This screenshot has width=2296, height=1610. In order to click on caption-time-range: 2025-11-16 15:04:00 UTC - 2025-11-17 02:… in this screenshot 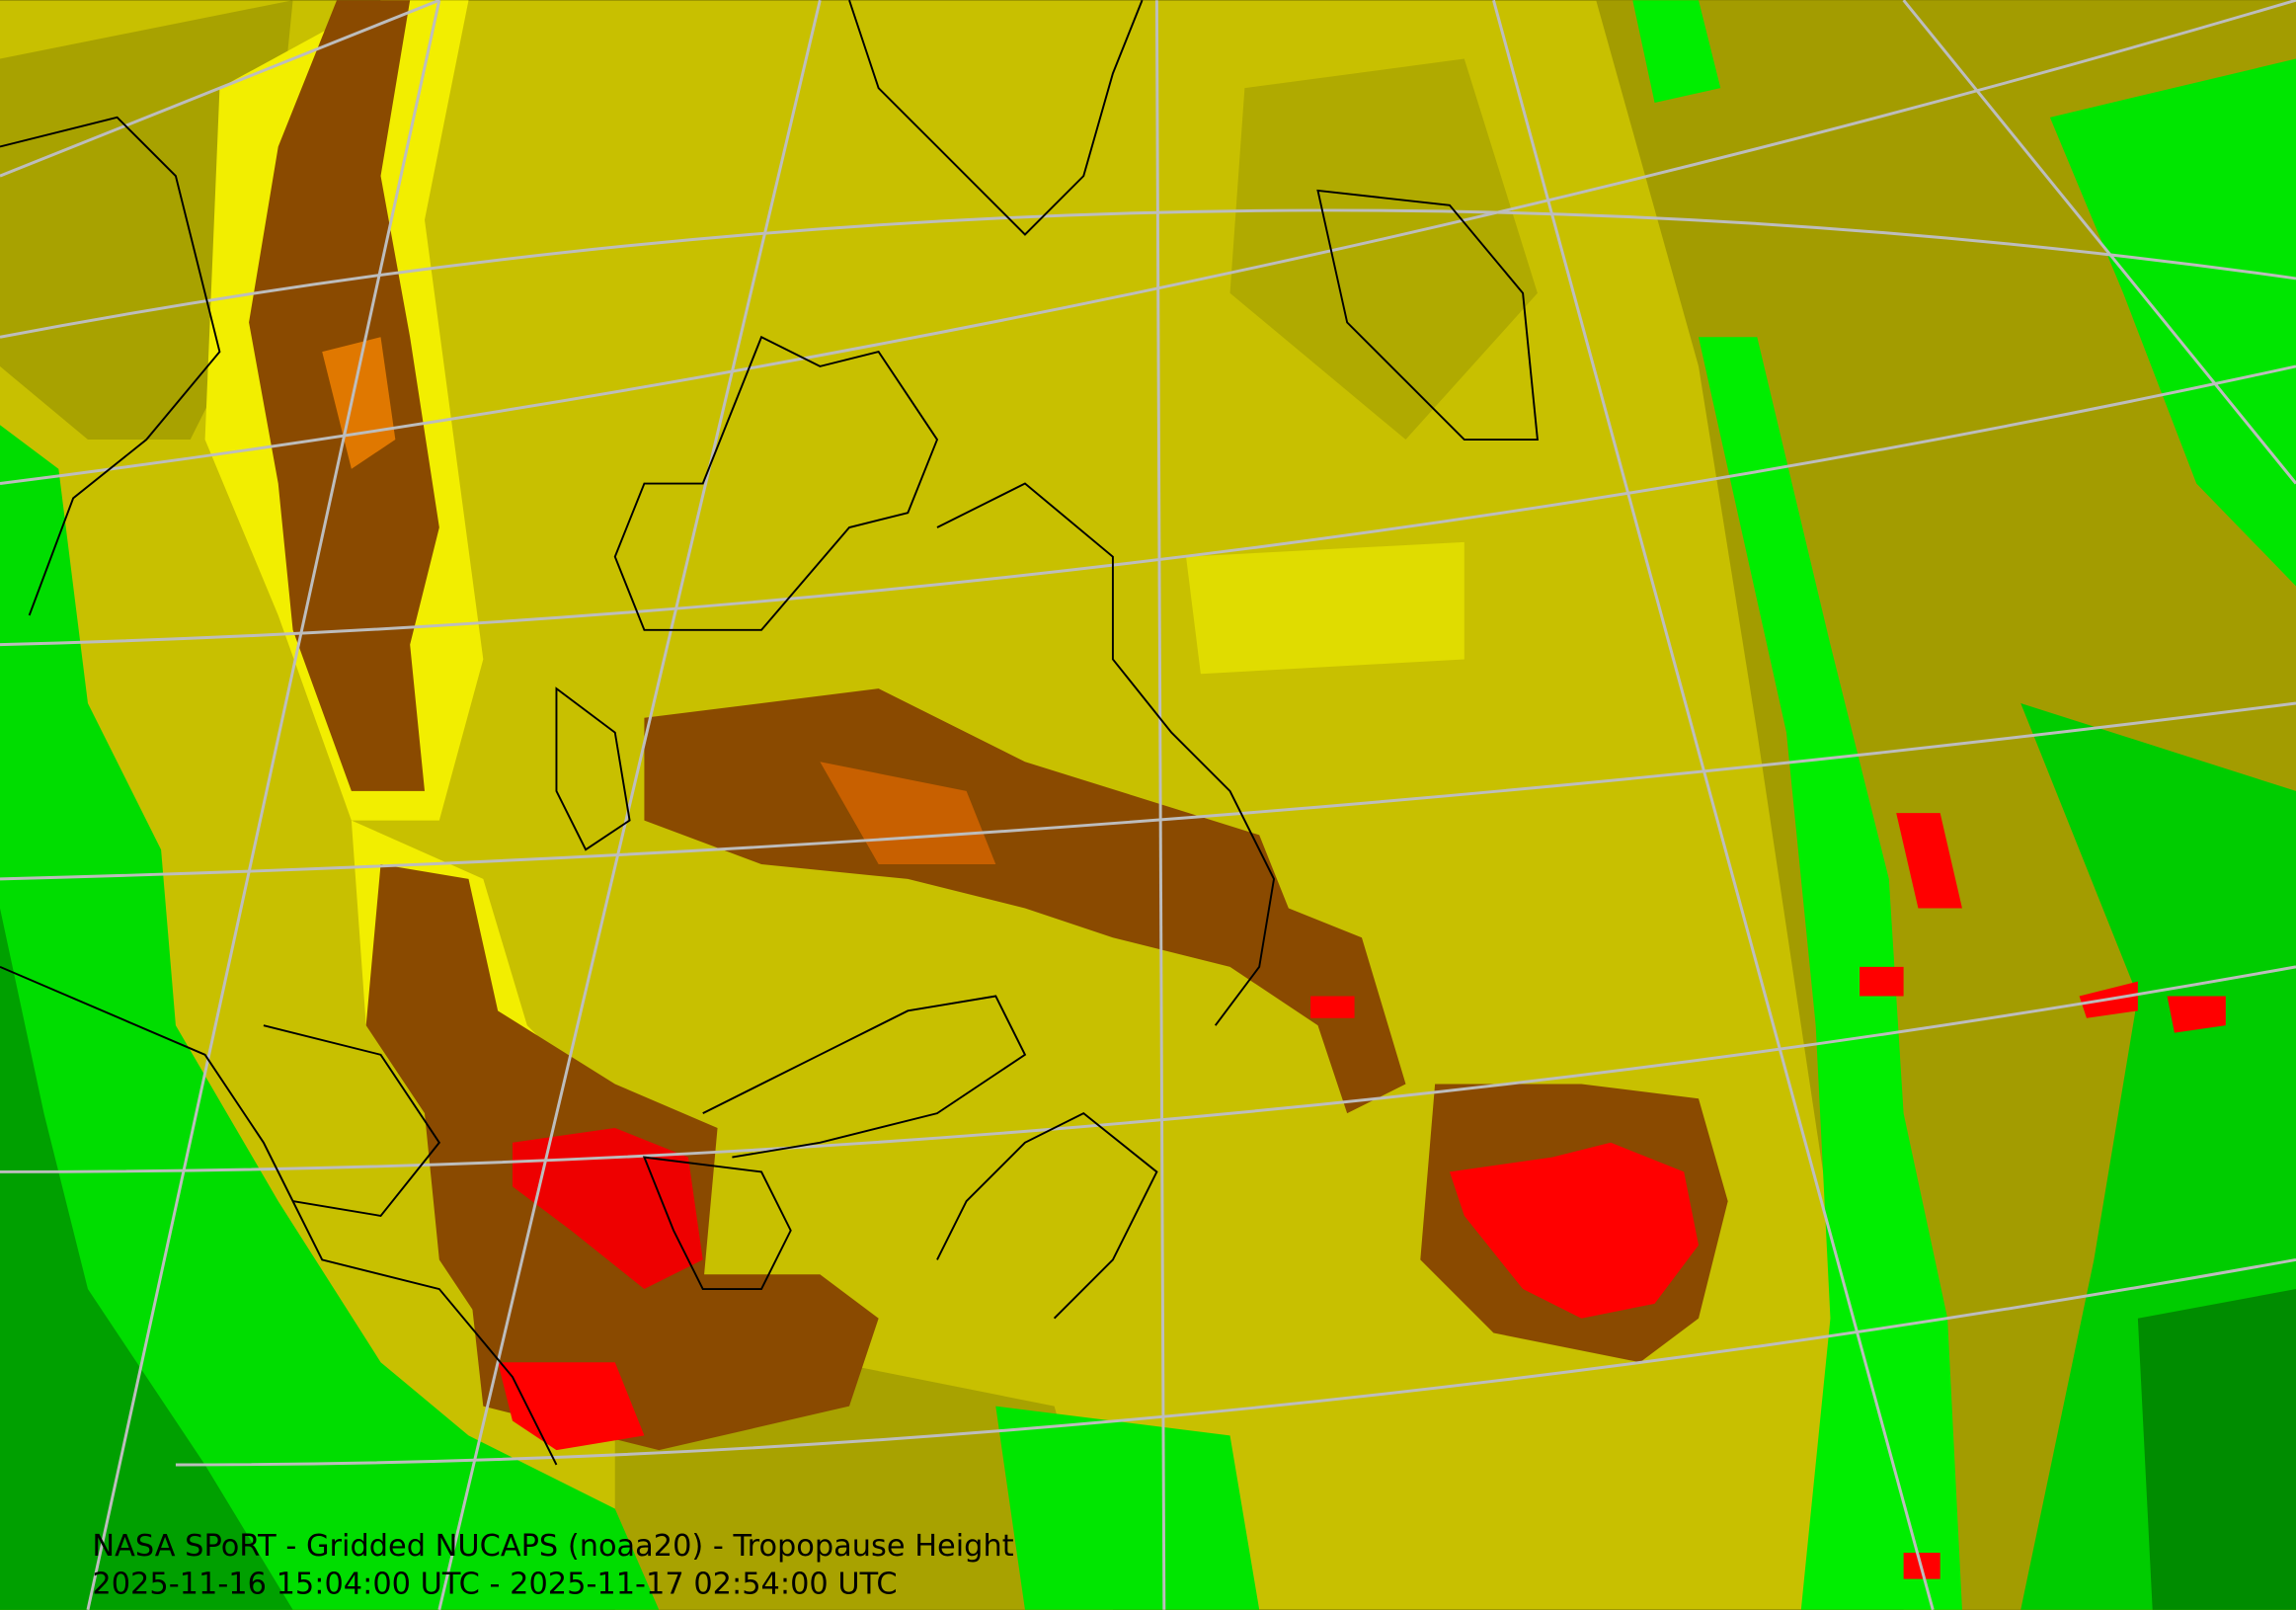, I will do `click(495, 1584)`.